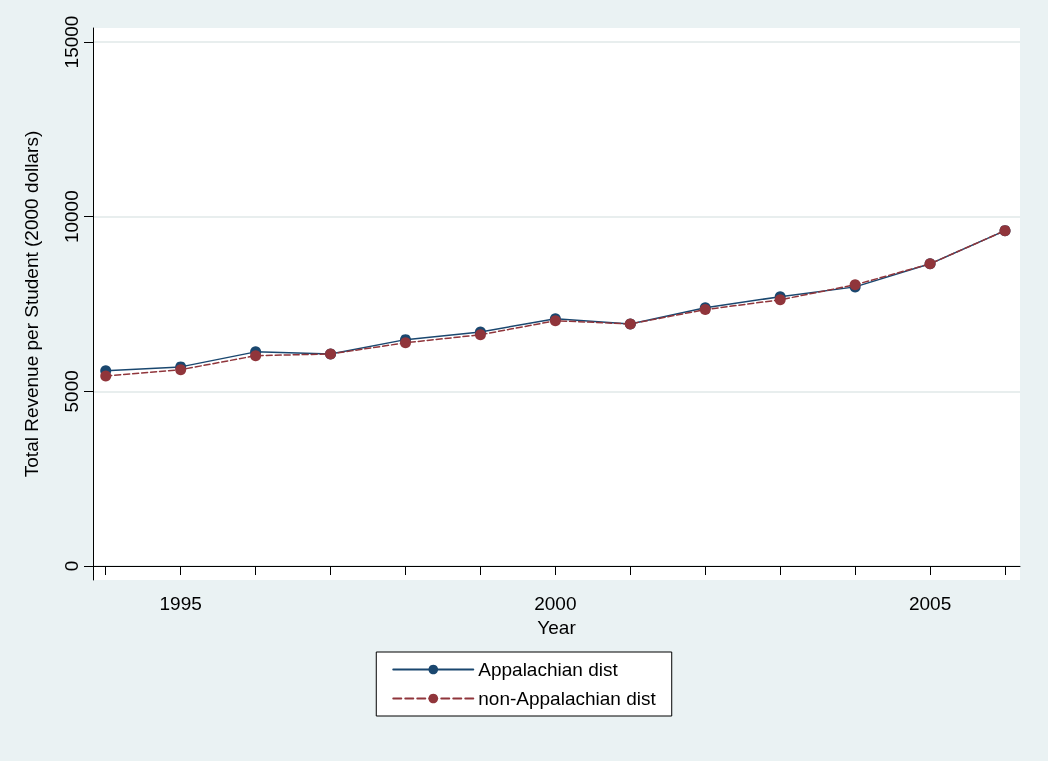 This screenshot has width=1048, height=761. What do you see at coordinates (930, 603) in the screenshot?
I see `x-tick-label: 2005` at bounding box center [930, 603].